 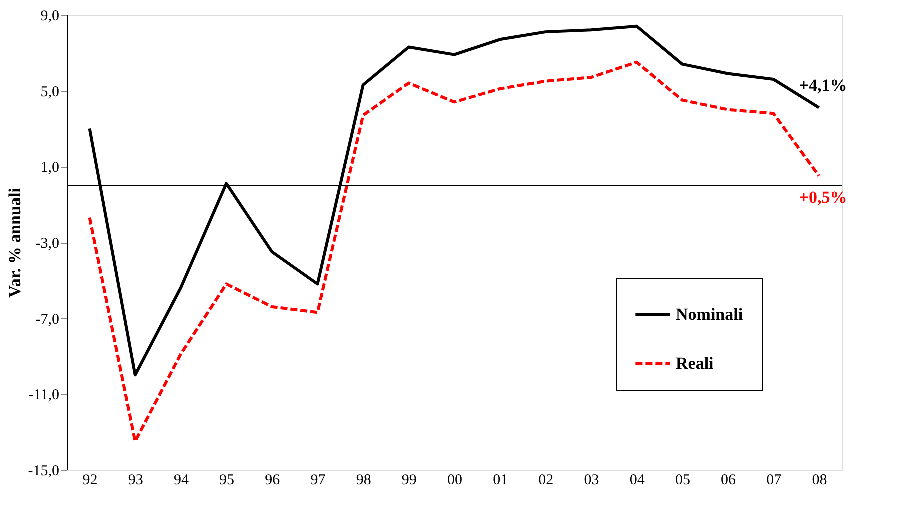 I want to click on x-tick-label: 07, so click(x=774, y=480).